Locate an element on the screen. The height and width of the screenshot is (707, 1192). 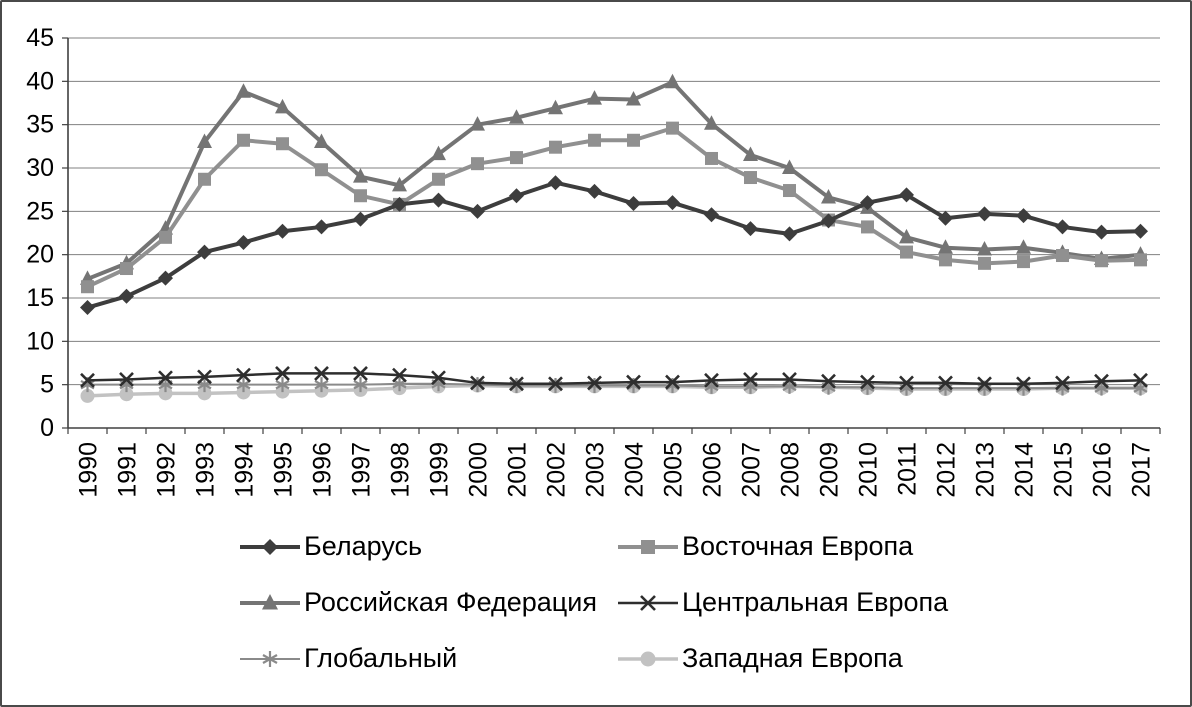
x-tick-label: 1992 is located at coordinates (167, 470).